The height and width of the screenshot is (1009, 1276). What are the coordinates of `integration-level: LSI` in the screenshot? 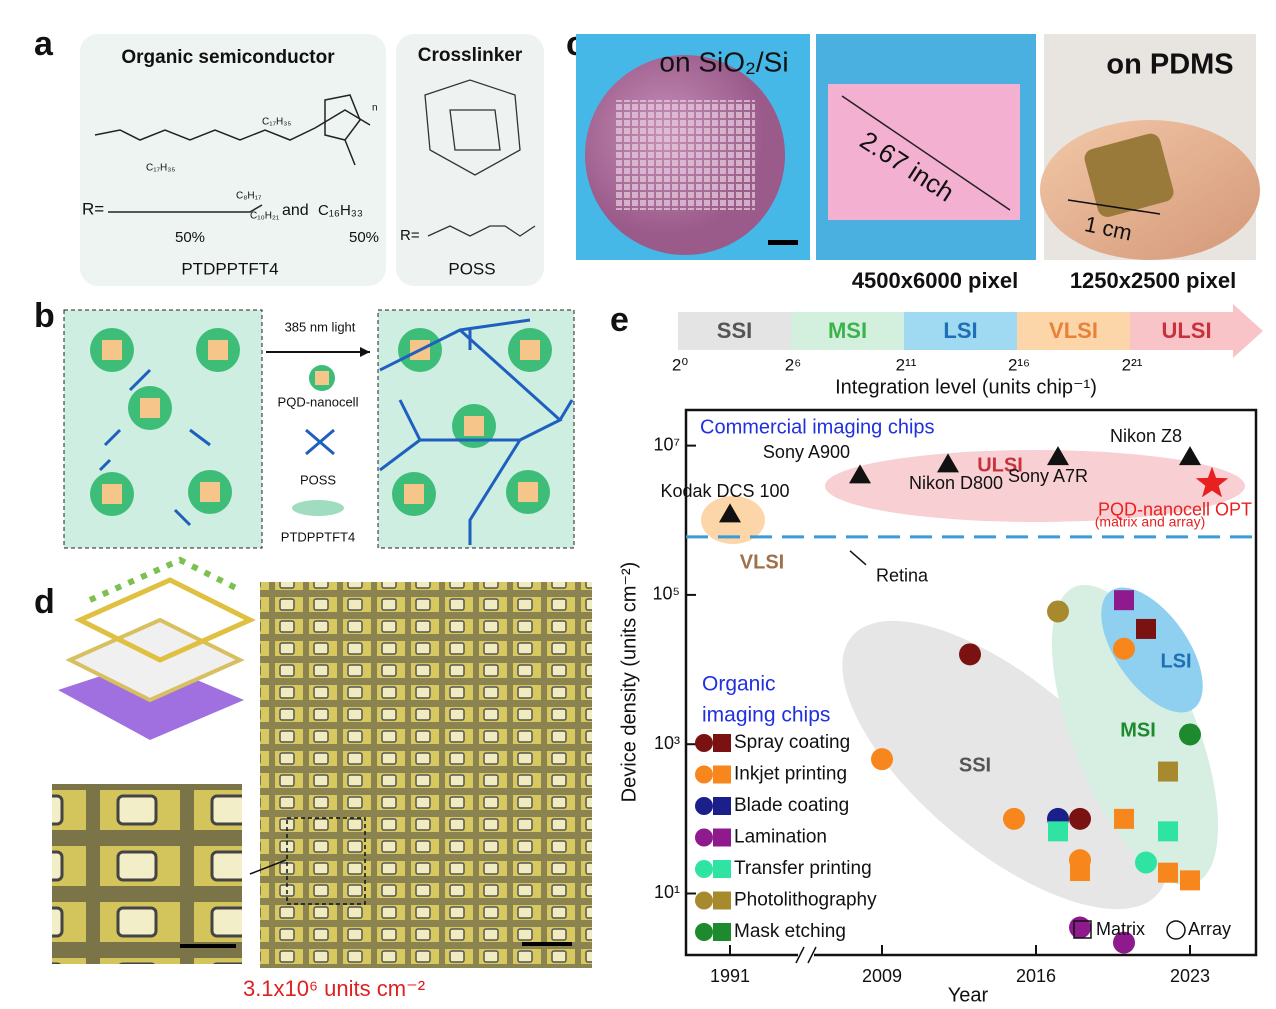 It's located at (960, 330).